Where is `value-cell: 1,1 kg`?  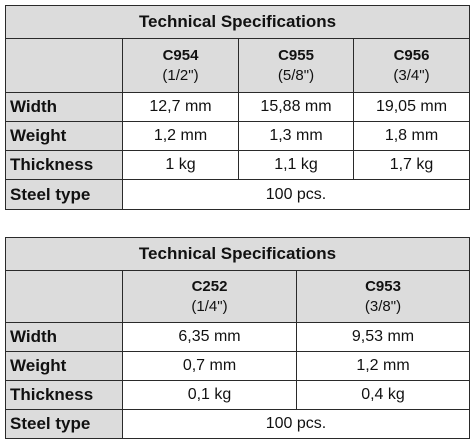 value-cell: 1,1 kg is located at coordinates (296, 165).